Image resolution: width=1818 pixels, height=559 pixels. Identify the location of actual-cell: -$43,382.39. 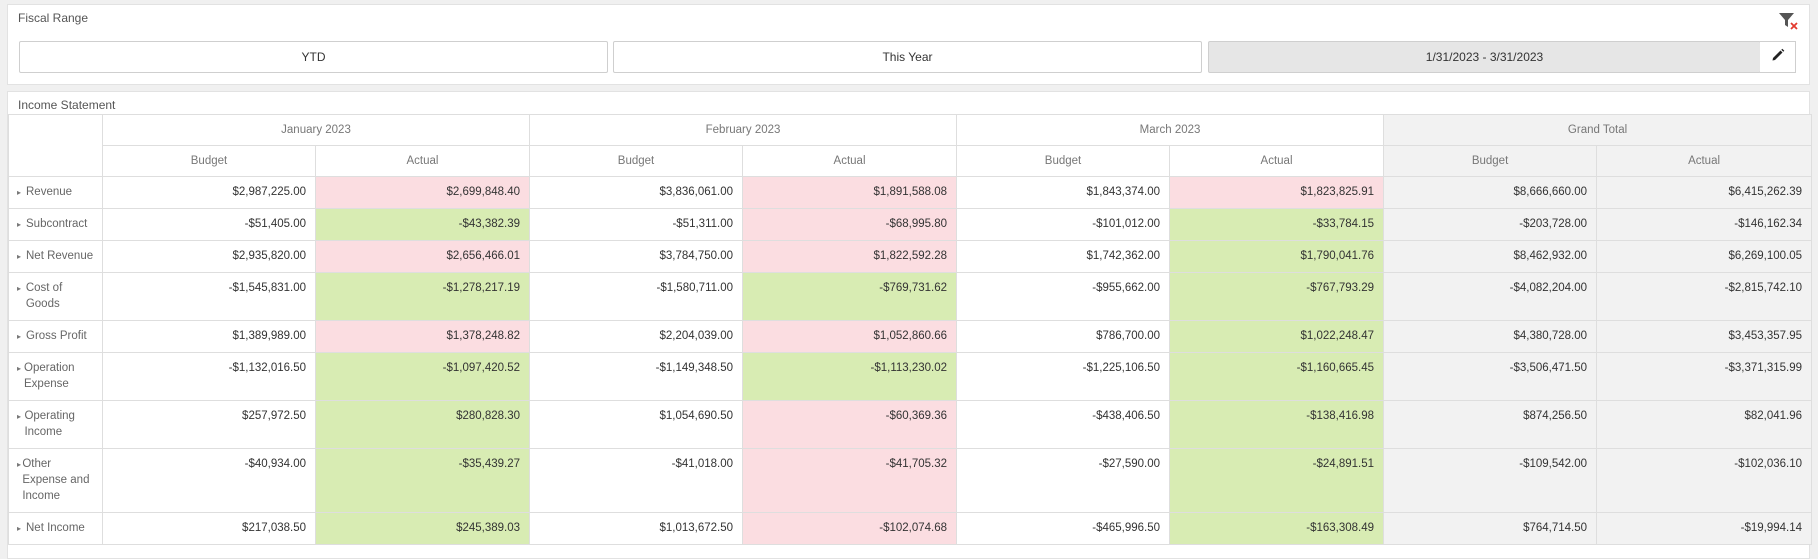
(422, 224).